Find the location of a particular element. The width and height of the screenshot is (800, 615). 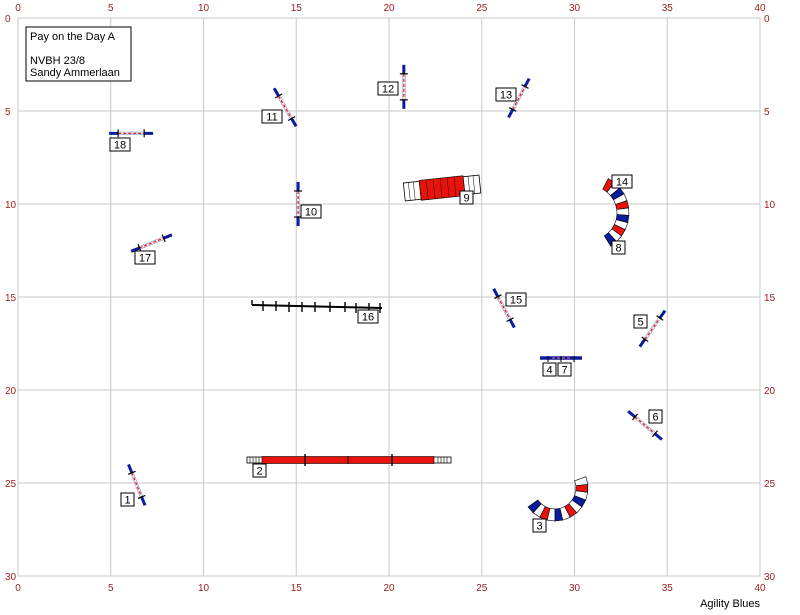

y-tick-label-left: 30 is located at coordinates (11, 577).